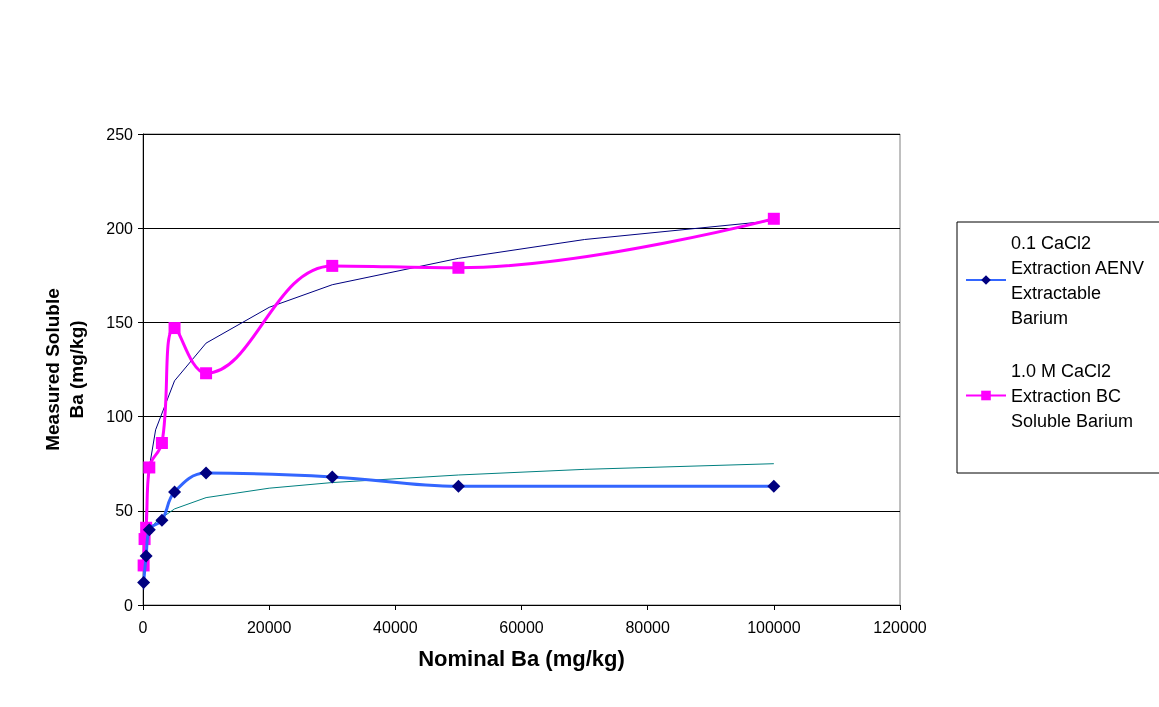 The height and width of the screenshot is (707, 1159). I want to click on y-tick-label: 250, so click(120, 134).